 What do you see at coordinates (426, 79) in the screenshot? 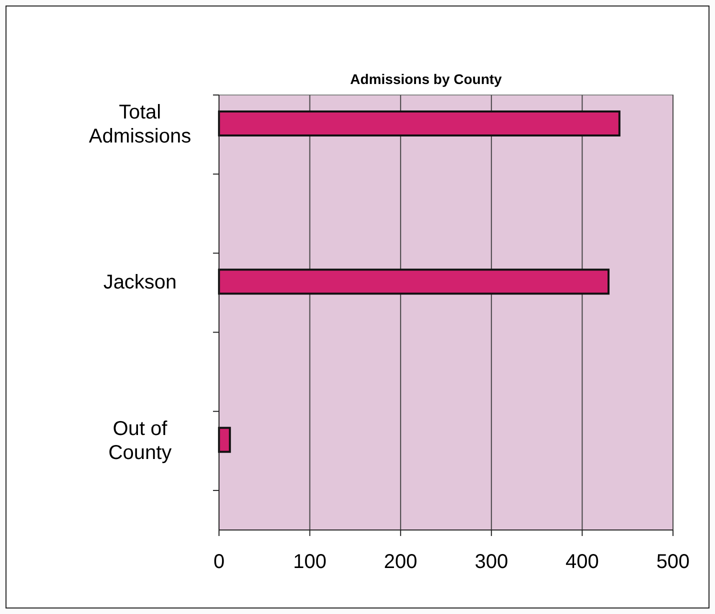
I see `chart-title: Admissions by County` at bounding box center [426, 79].